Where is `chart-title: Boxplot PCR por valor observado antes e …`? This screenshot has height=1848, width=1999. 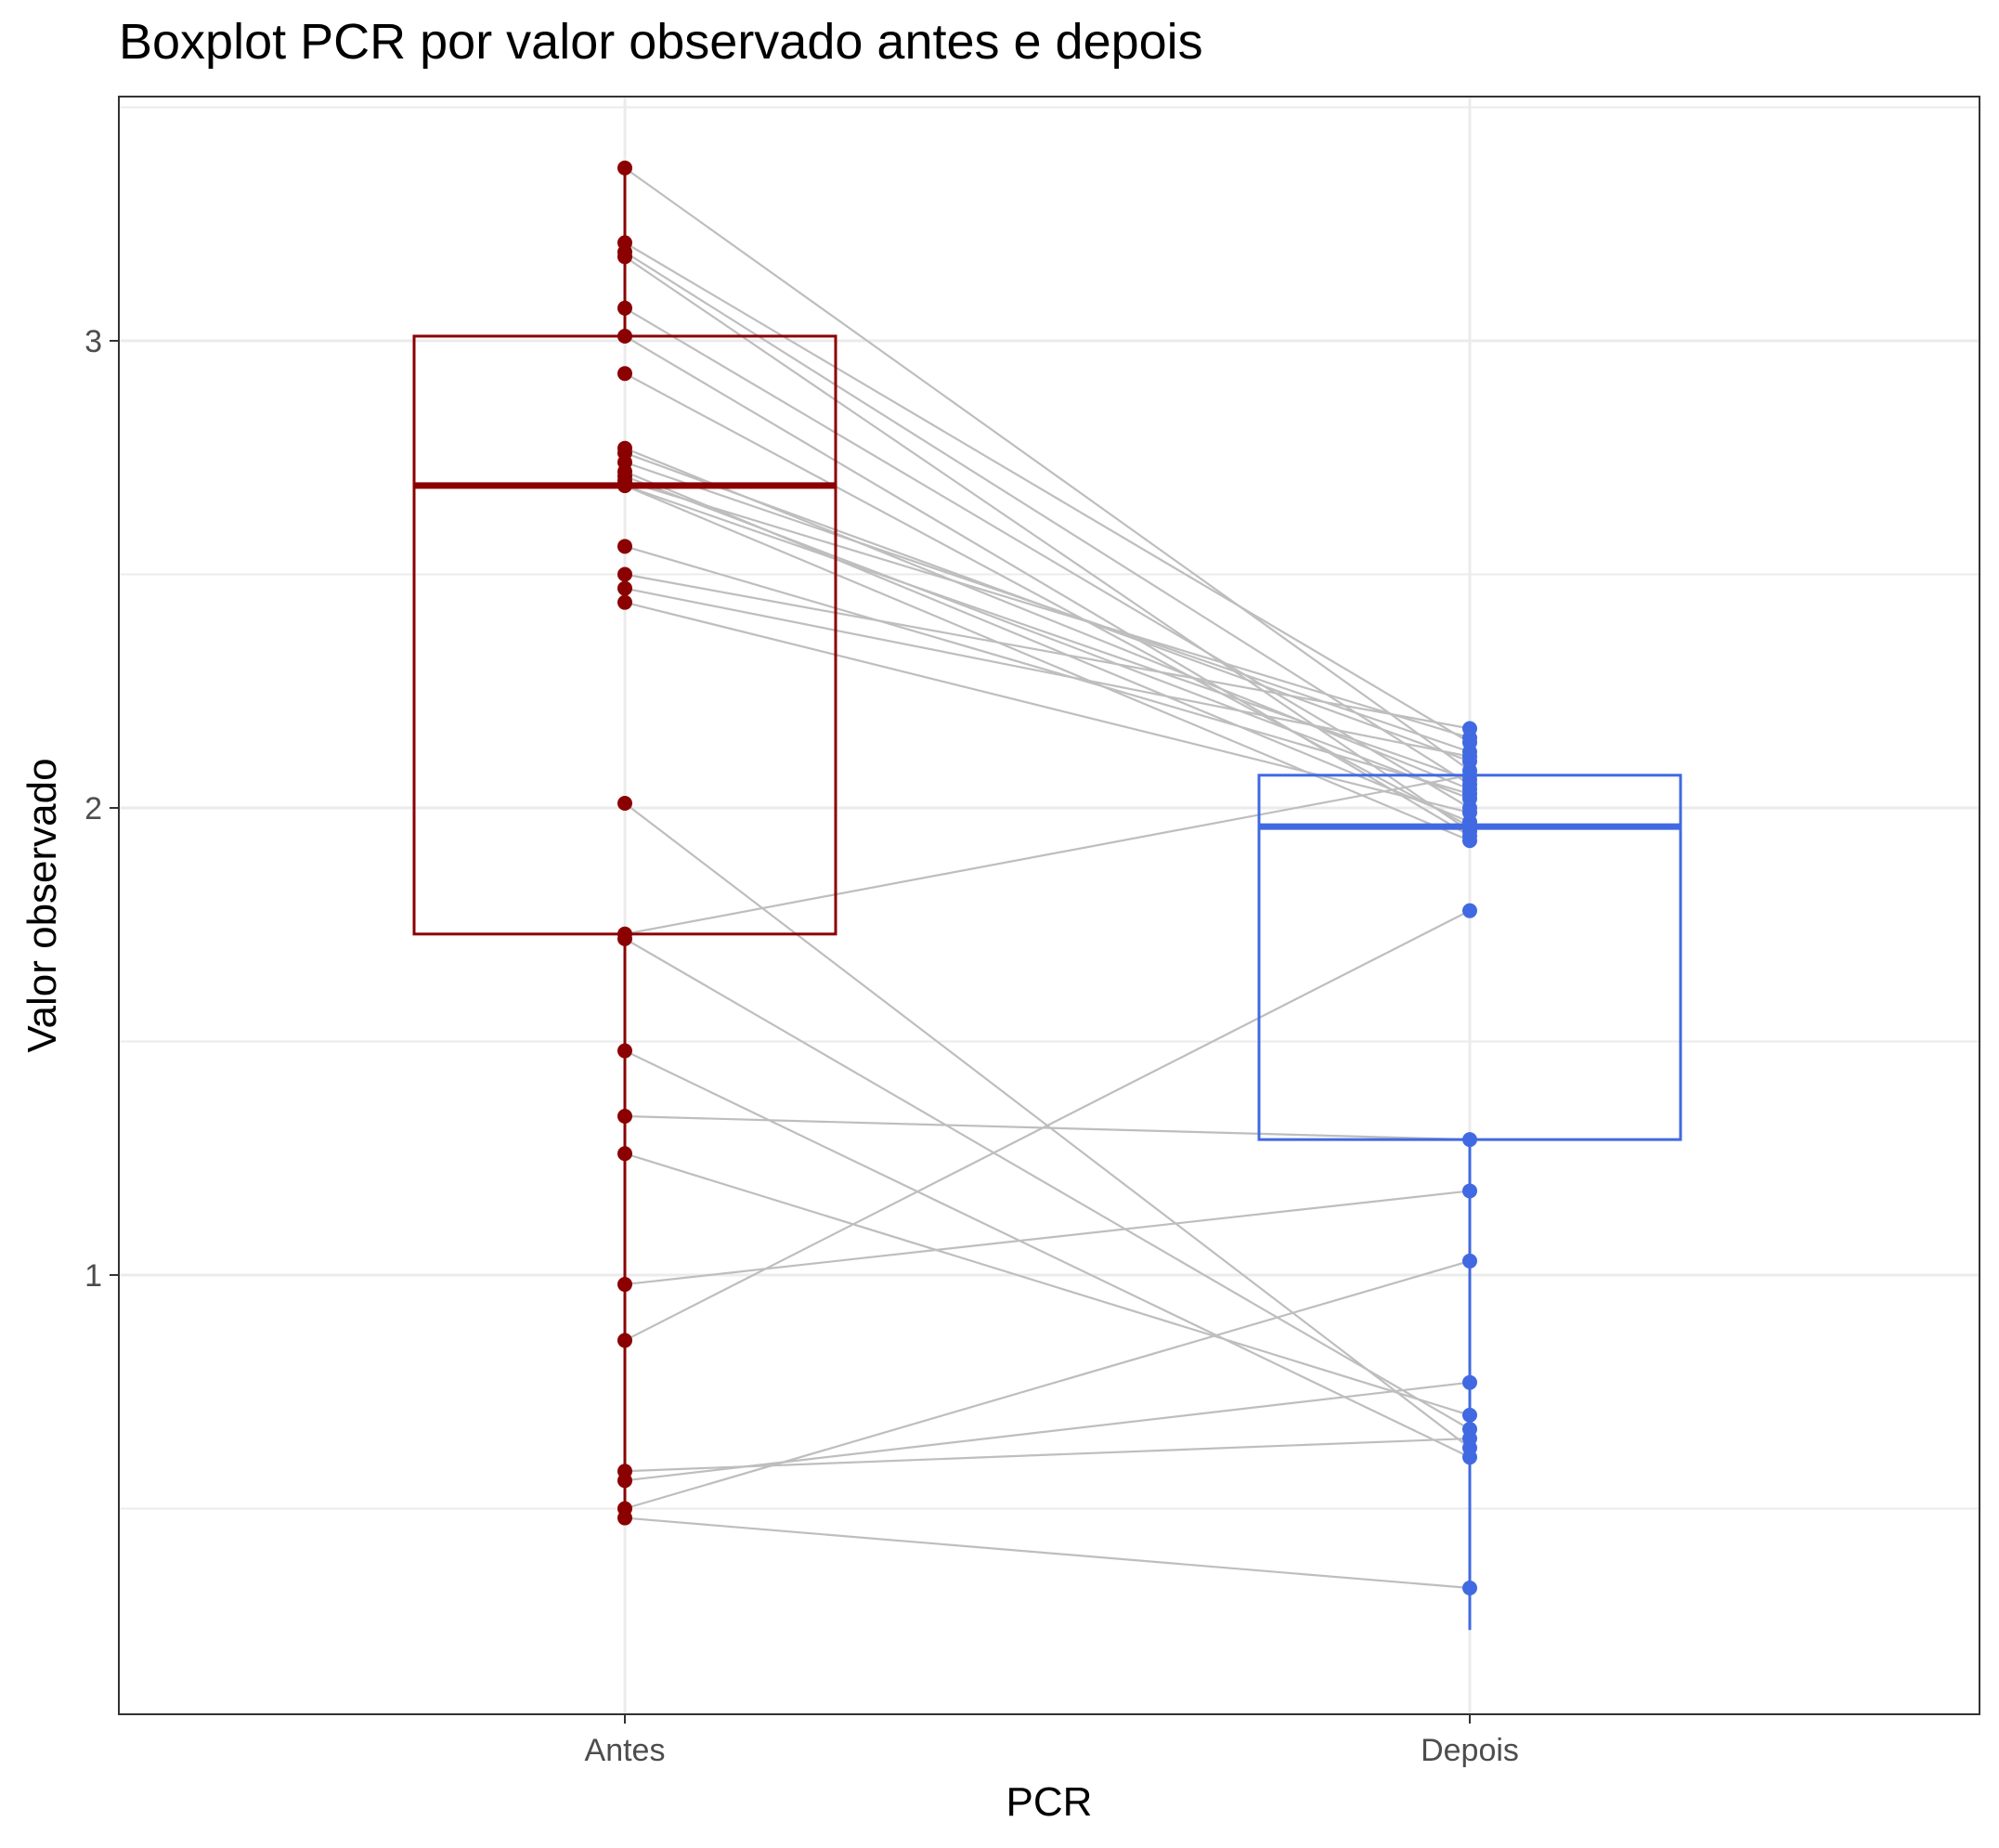 chart-title: Boxplot PCR por valor observado antes e … is located at coordinates (661, 42).